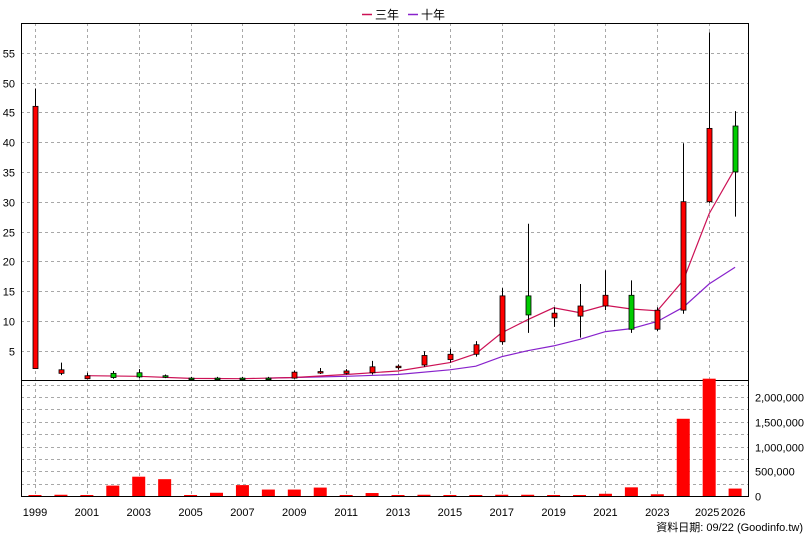 Image resolution: width=808 pixels, height=545 pixels. I want to click on x-tick-label: 2025, so click(707, 513).